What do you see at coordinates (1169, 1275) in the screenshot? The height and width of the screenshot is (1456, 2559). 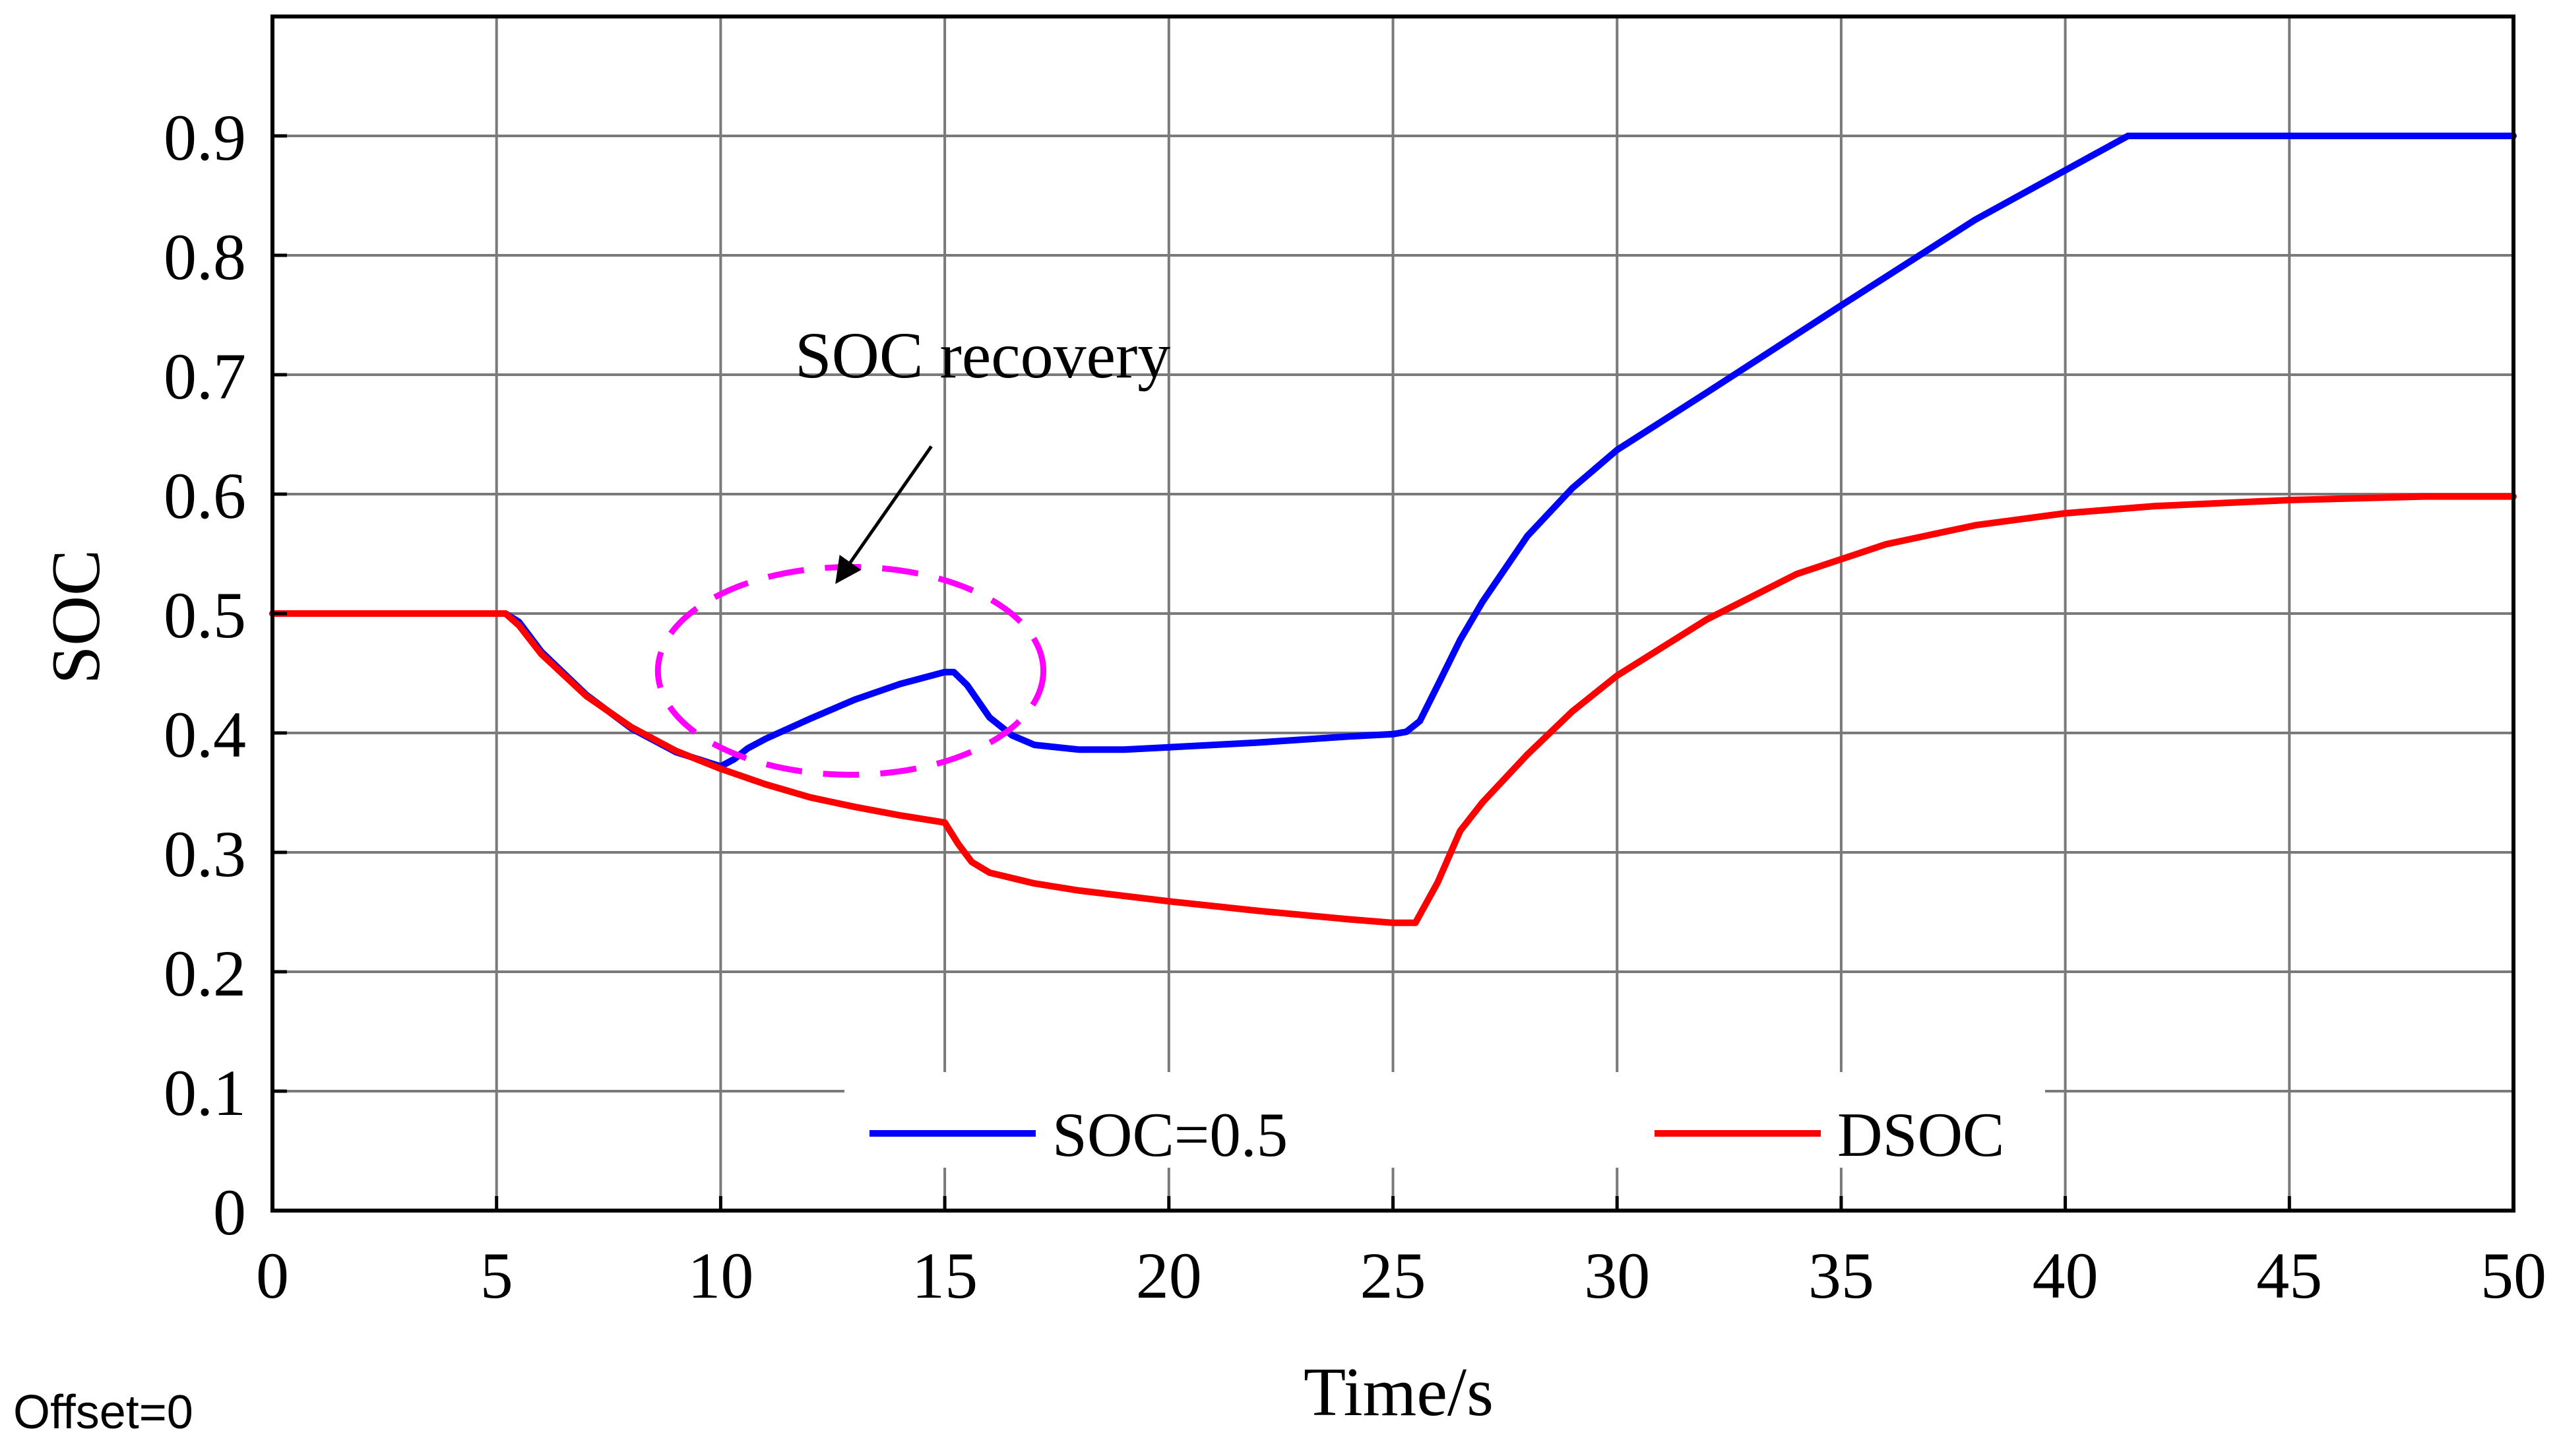 I see `x-tick-label: 20` at bounding box center [1169, 1275].